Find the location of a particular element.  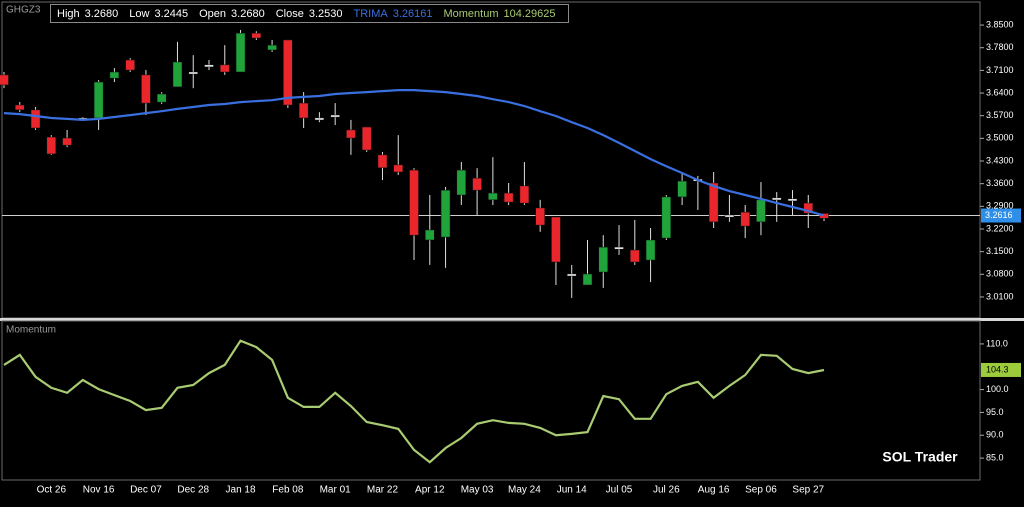

x-tick-label: Feb 08 is located at coordinates (288, 490).